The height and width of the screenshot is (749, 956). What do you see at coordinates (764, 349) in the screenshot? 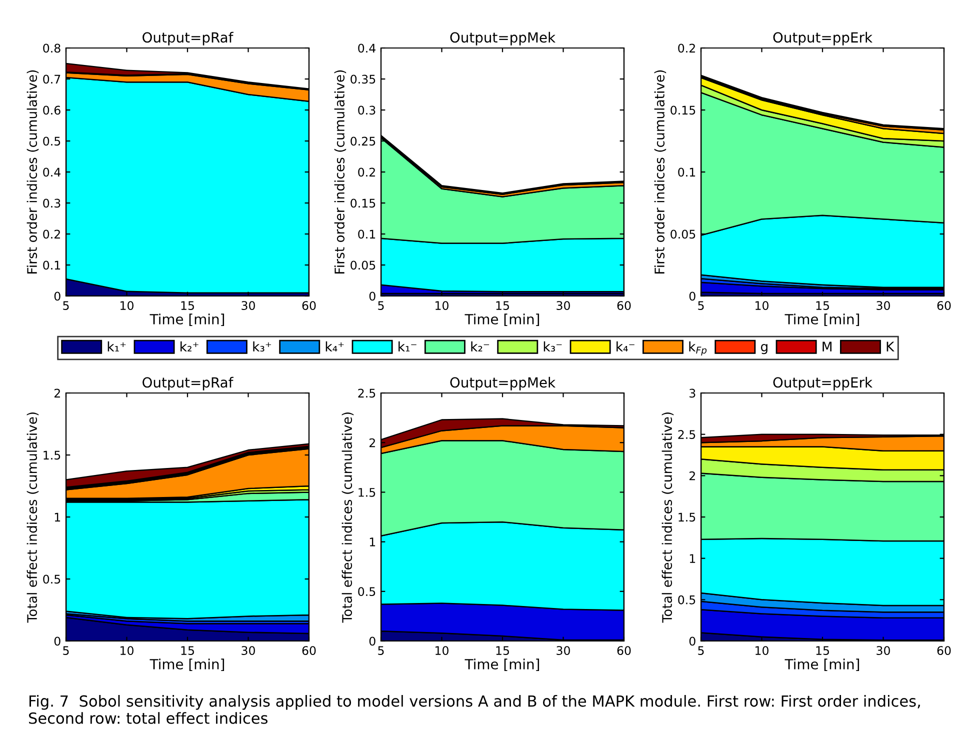
I see `legend-label: g` at bounding box center [764, 349].